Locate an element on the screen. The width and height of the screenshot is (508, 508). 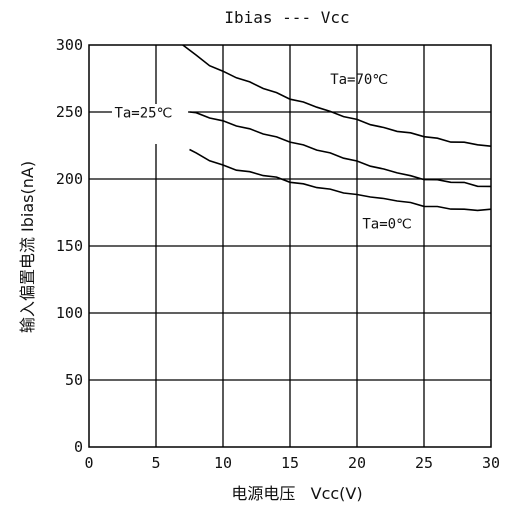
series-label-2: Ta=25℃ is located at coordinates (143, 113).